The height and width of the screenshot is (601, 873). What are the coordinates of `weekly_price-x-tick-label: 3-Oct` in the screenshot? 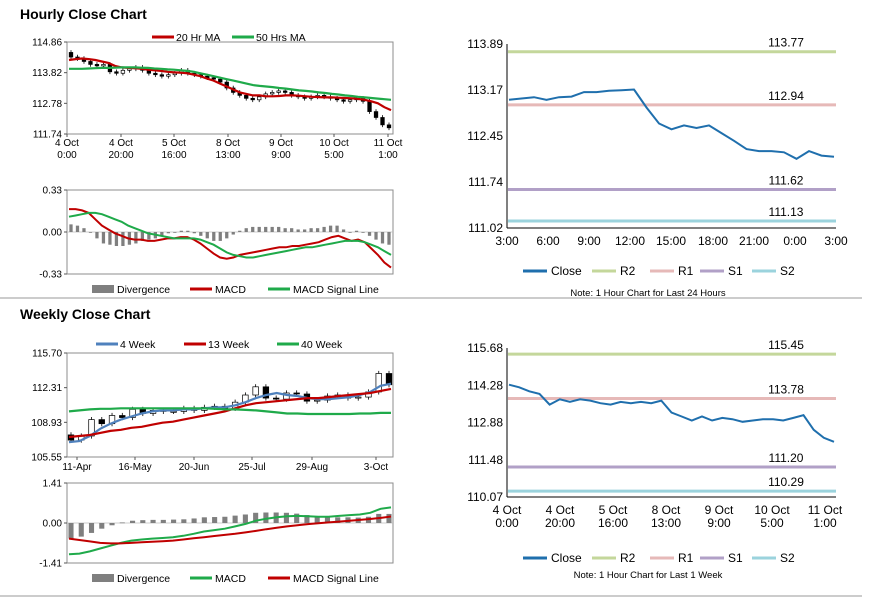 It's located at (376, 467).